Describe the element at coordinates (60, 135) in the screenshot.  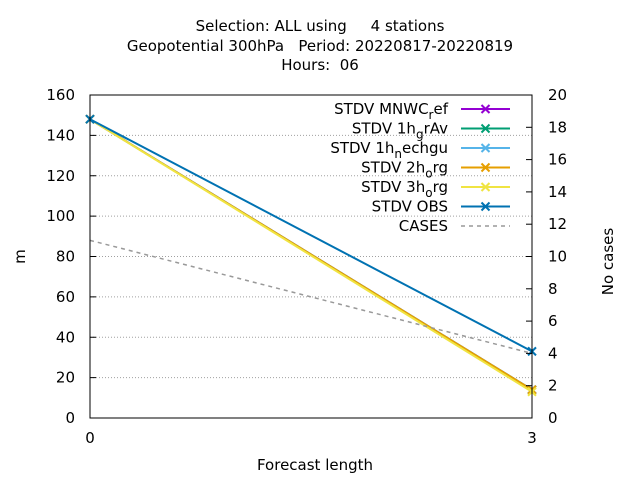
I see `y-tick-label: 140` at that location.